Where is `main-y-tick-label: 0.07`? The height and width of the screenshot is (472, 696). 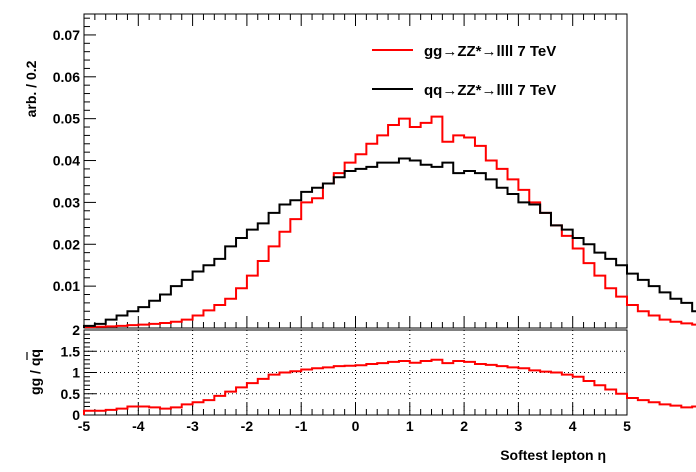
main-y-tick-label: 0.07 is located at coordinates (66, 35).